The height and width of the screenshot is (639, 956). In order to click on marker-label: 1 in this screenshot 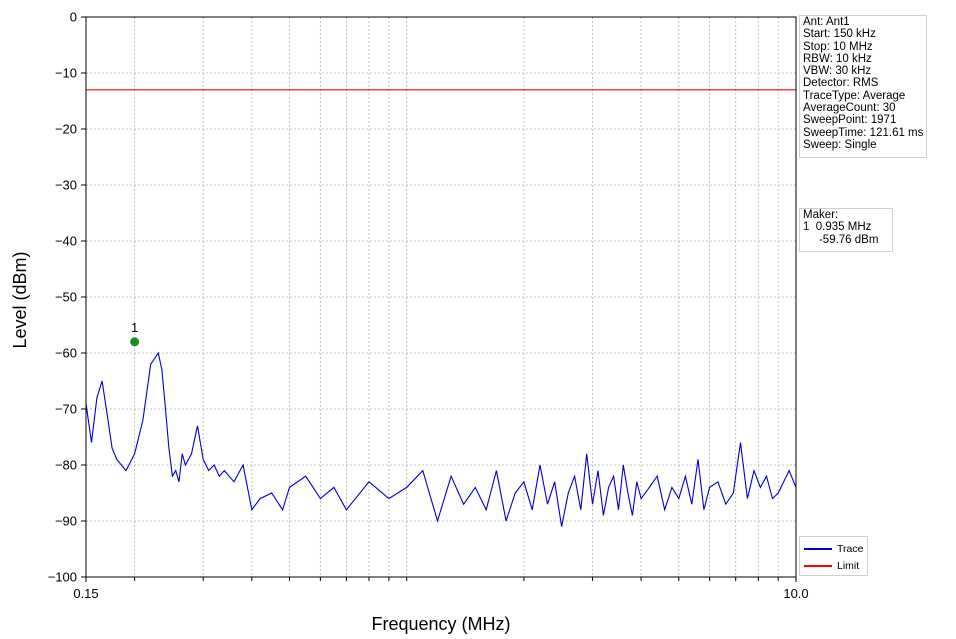, I will do `click(134, 327)`.